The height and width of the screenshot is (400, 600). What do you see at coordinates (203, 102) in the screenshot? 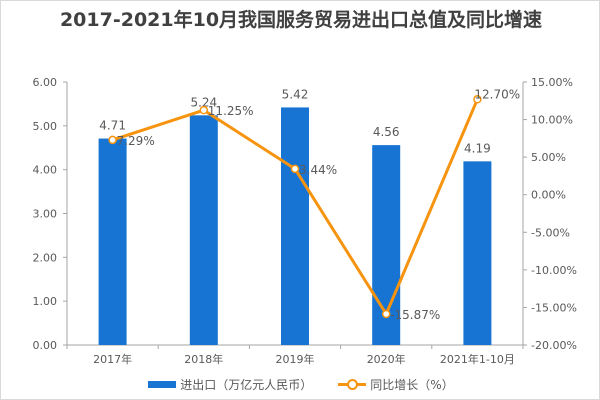
I see `bar-label: 5.24` at bounding box center [203, 102].